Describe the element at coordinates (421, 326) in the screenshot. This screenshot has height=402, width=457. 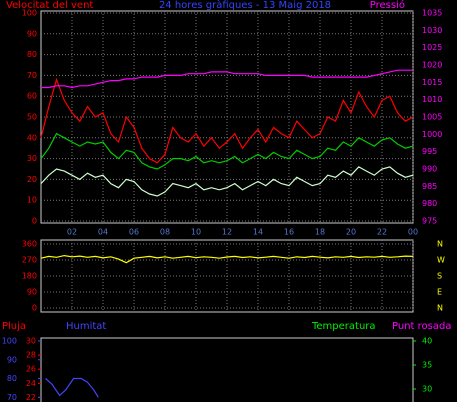
I see `axis-label: Punt rosada` at that location.